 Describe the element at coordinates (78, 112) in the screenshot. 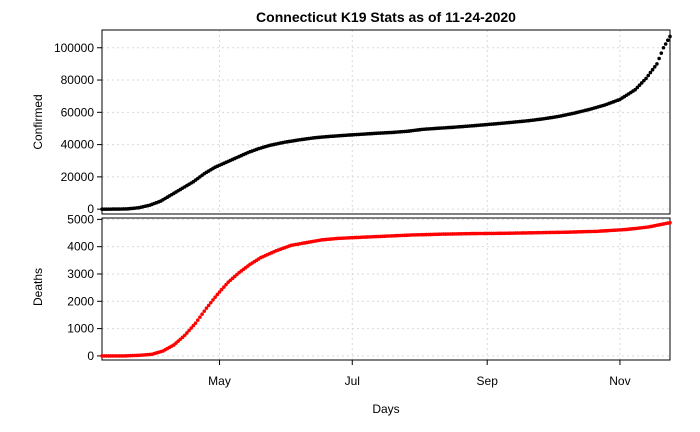

I see `confirmed-y-tick-label: 60000` at that location.